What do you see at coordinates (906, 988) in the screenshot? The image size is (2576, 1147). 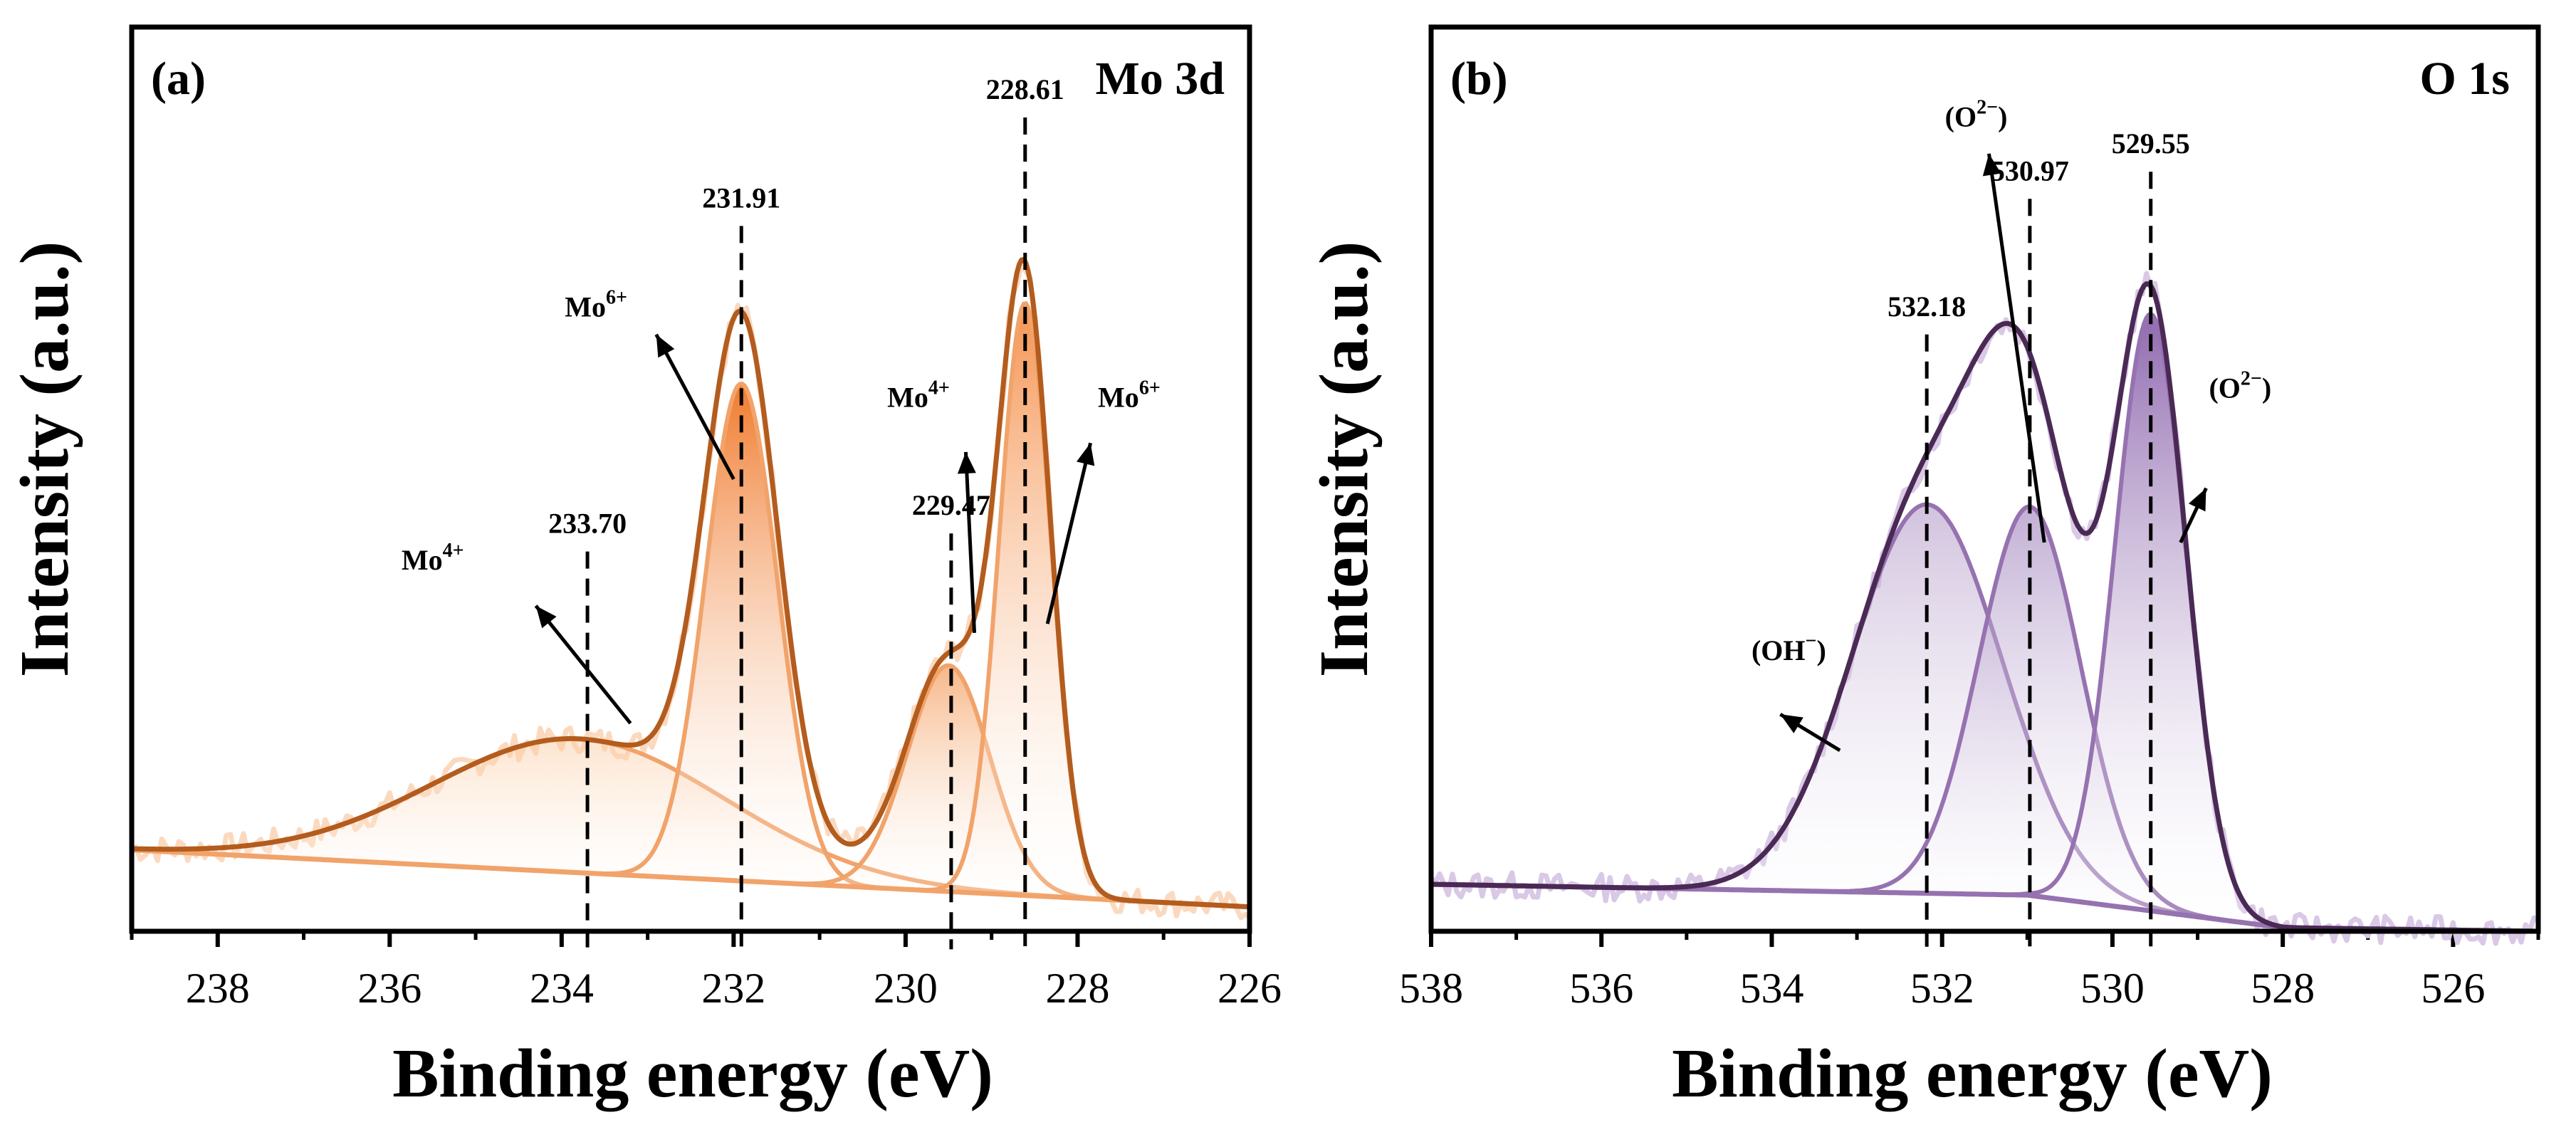 I see `x-tick-label: 230` at bounding box center [906, 988].